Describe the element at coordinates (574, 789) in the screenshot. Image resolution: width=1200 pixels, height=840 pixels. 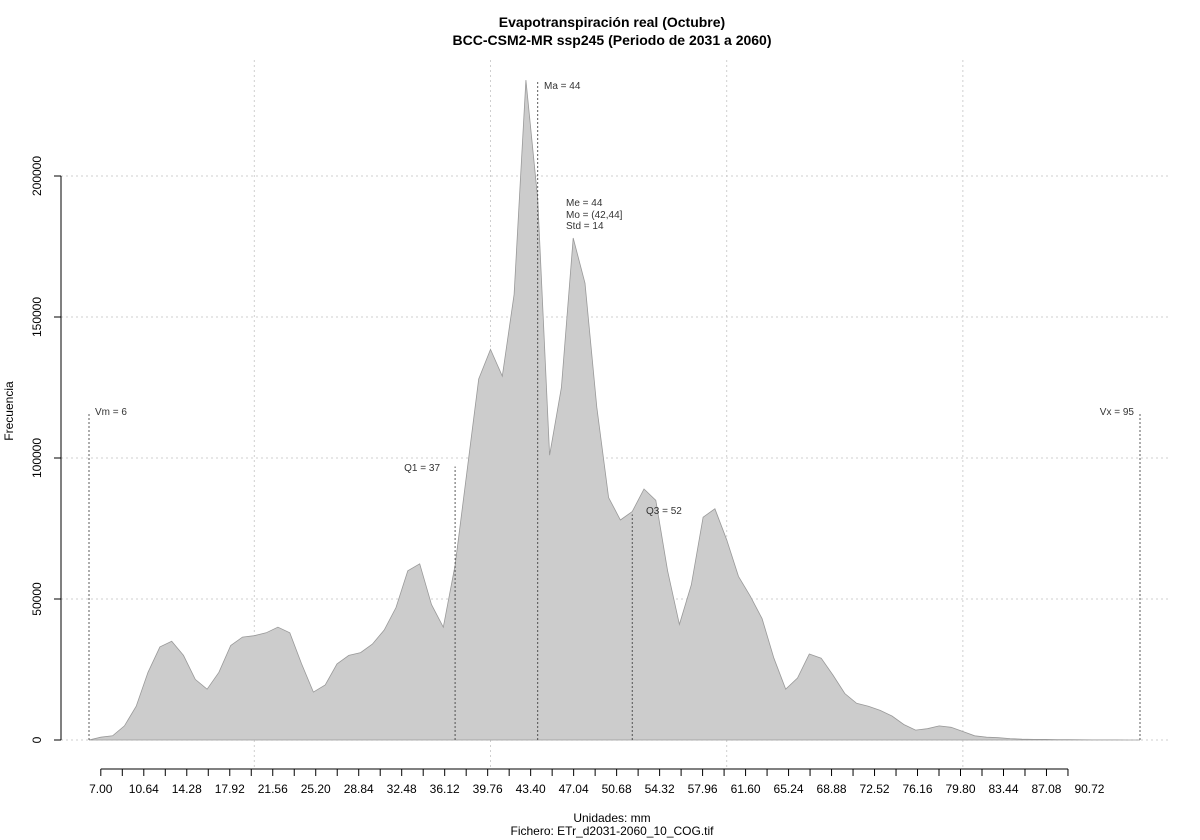
I see `x-tick-label-11: 47.04` at that location.